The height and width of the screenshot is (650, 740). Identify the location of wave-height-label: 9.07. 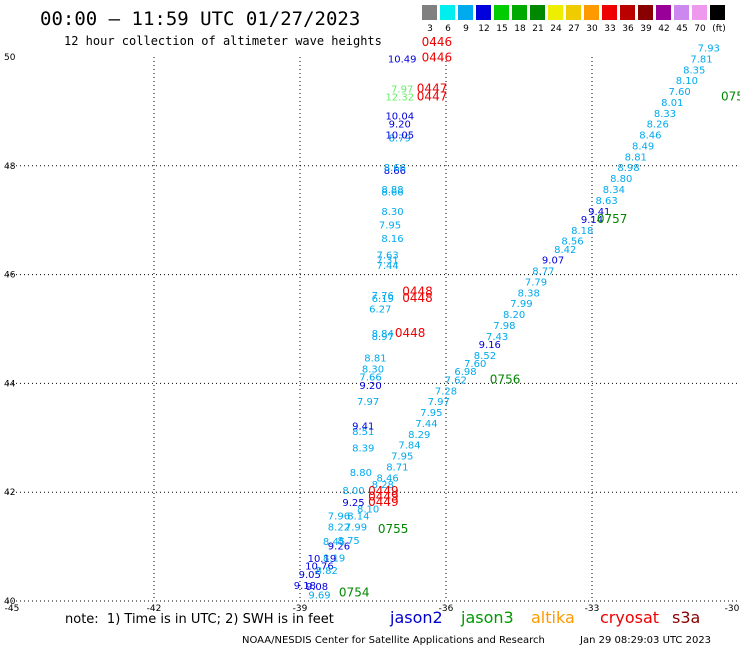
(553, 261).